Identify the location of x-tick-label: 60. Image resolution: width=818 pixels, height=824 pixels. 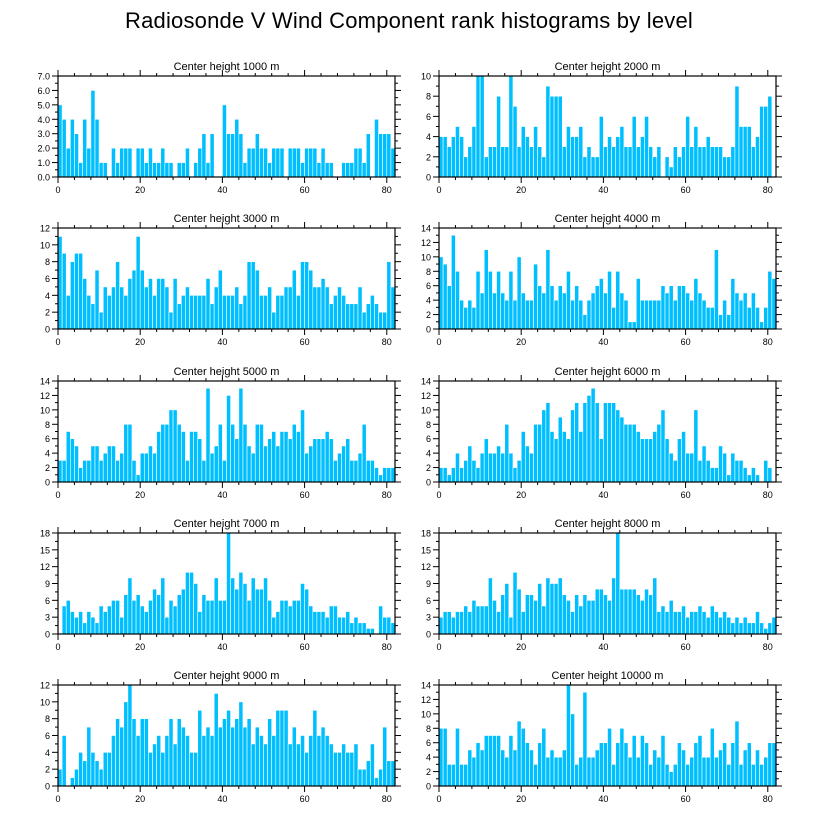
(305, 495).